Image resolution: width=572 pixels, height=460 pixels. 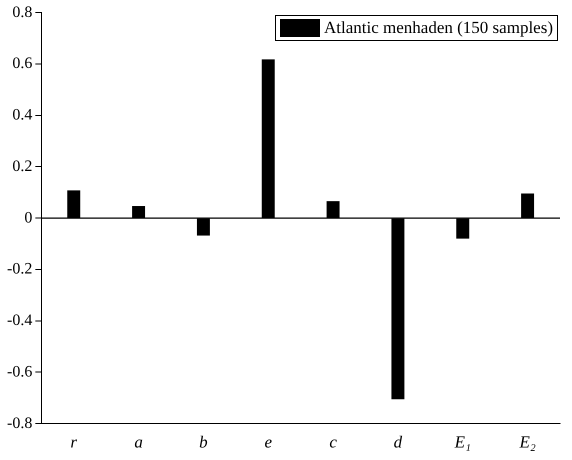 What do you see at coordinates (19, 423) in the screenshot?
I see `y-tick-label: -0.8` at bounding box center [19, 423].